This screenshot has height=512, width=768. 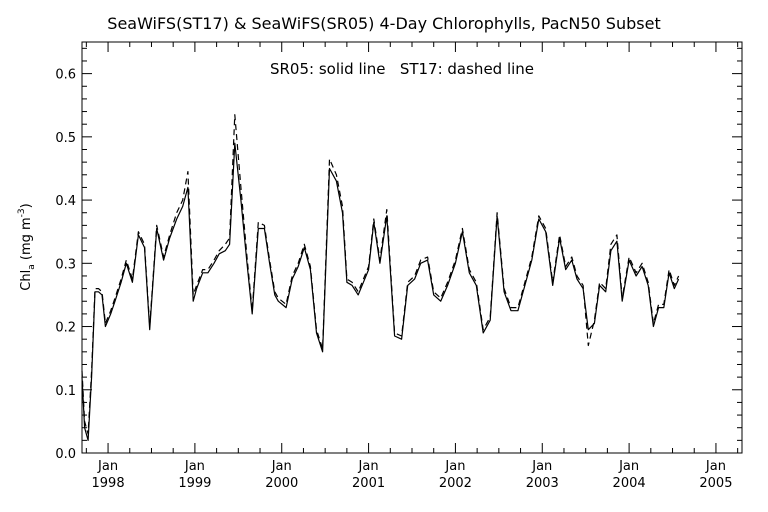 I want to click on y-tick-label: 0.1, so click(x=65, y=391).